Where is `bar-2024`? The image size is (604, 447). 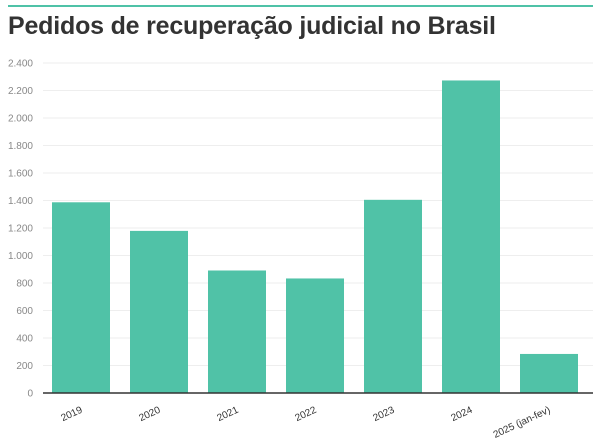 bar-2024 is located at coordinates (471, 237).